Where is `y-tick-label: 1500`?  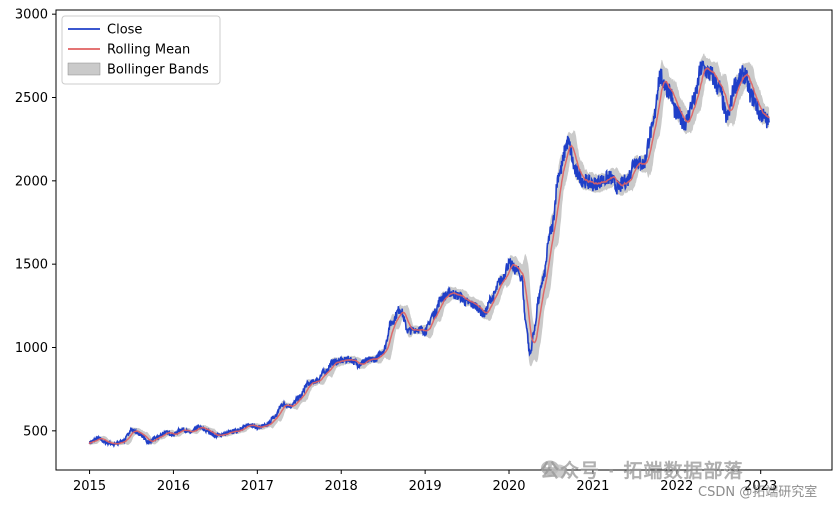
y-tick-label: 1500 is located at coordinates (31, 265).